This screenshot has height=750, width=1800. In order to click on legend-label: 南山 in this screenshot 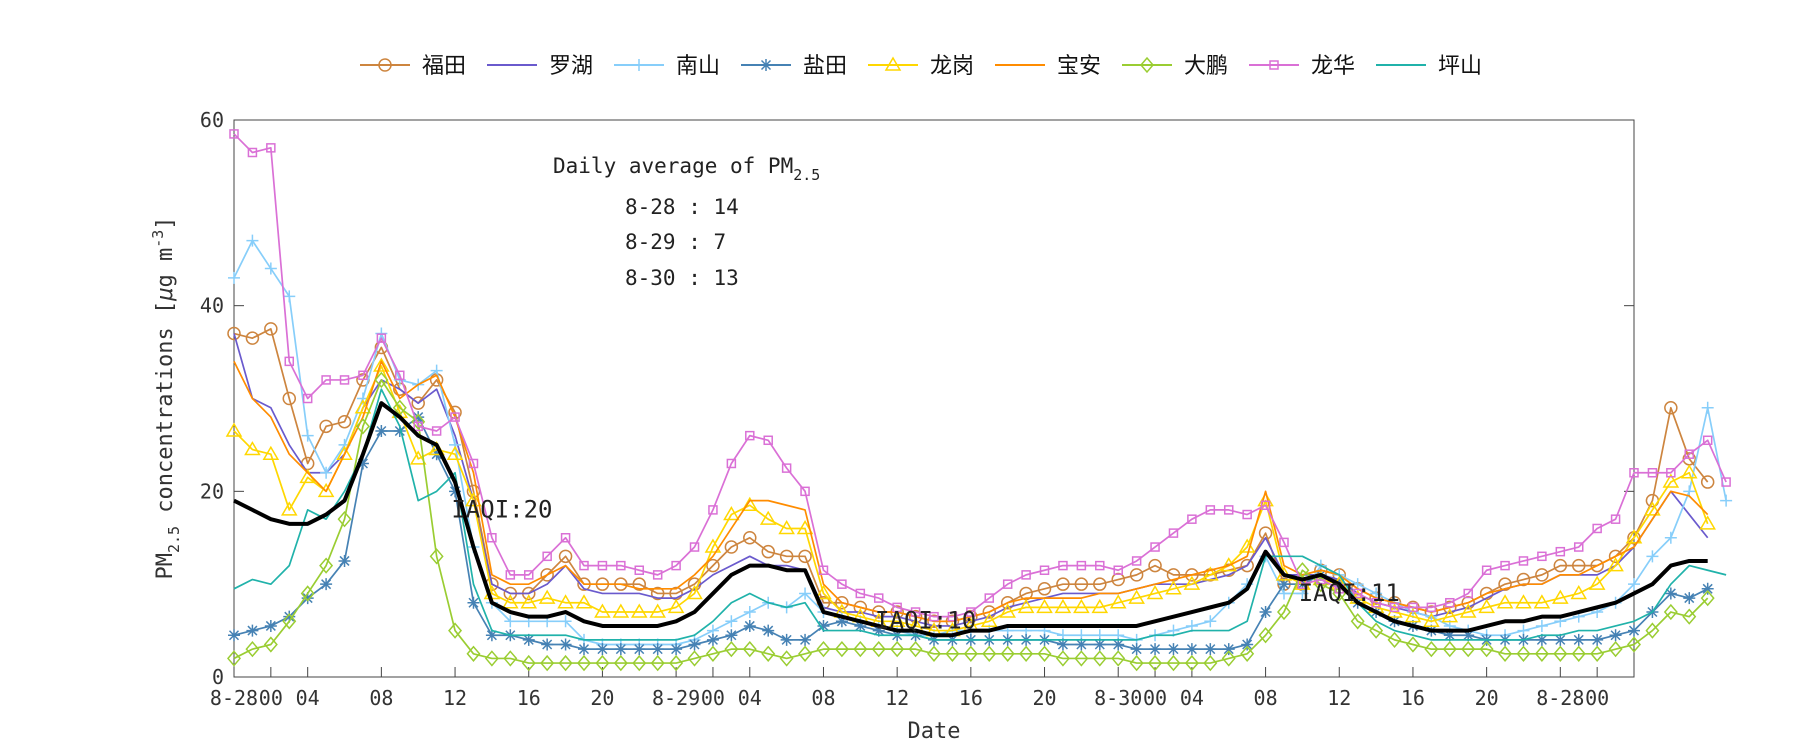, I will do `click(698, 66)`.